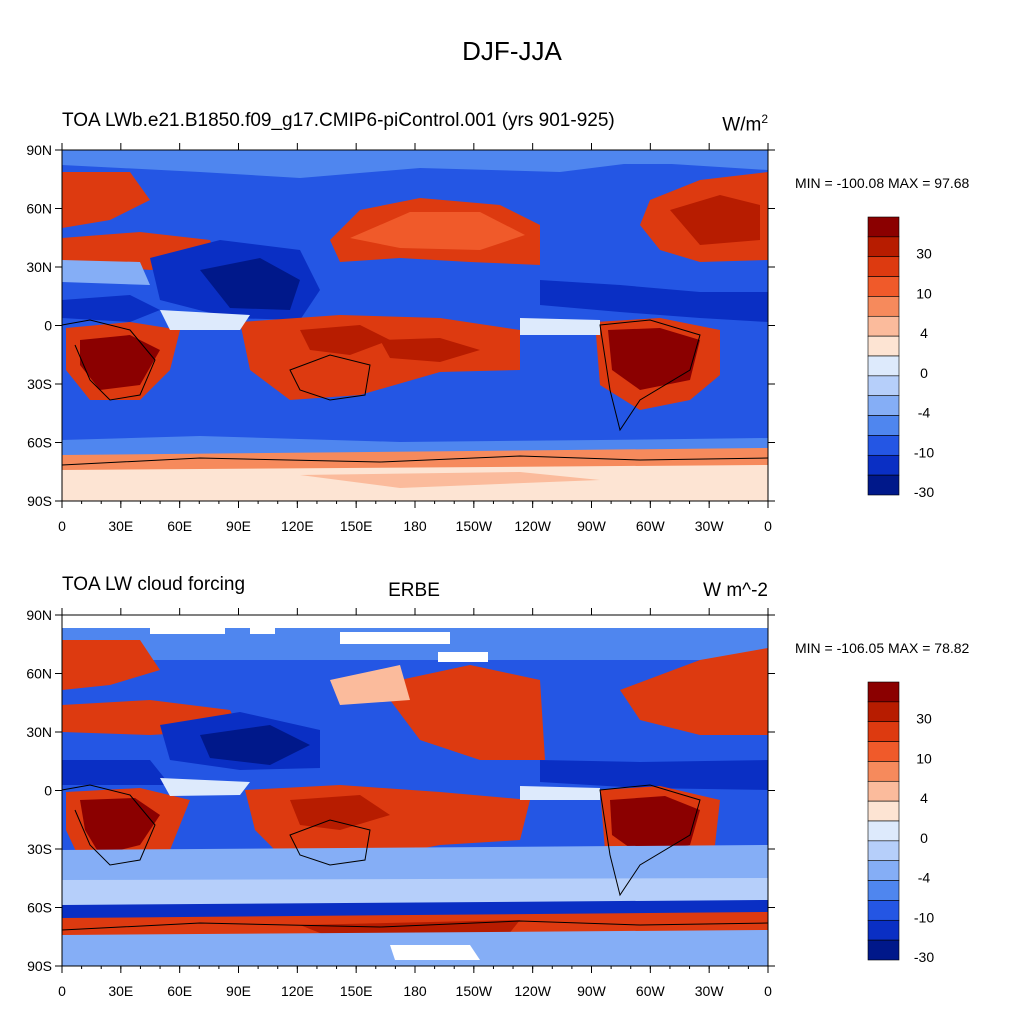 The height and width of the screenshot is (1024, 1024). What do you see at coordinates (512, 51) in the screenshot?
I see `figure-title: DJF-JJA` at bounding box center [512, 51].